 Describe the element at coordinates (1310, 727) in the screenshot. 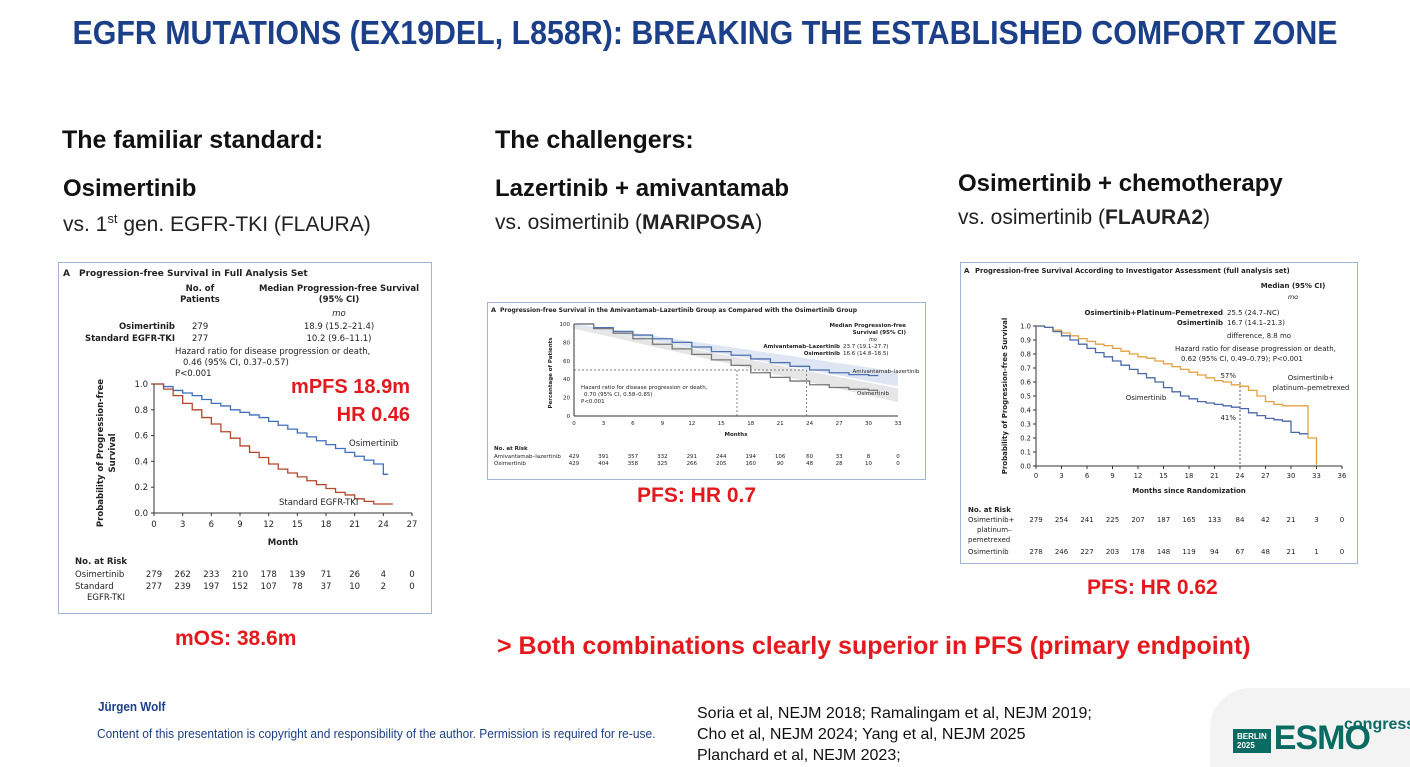

I see `logo-background` at that location.